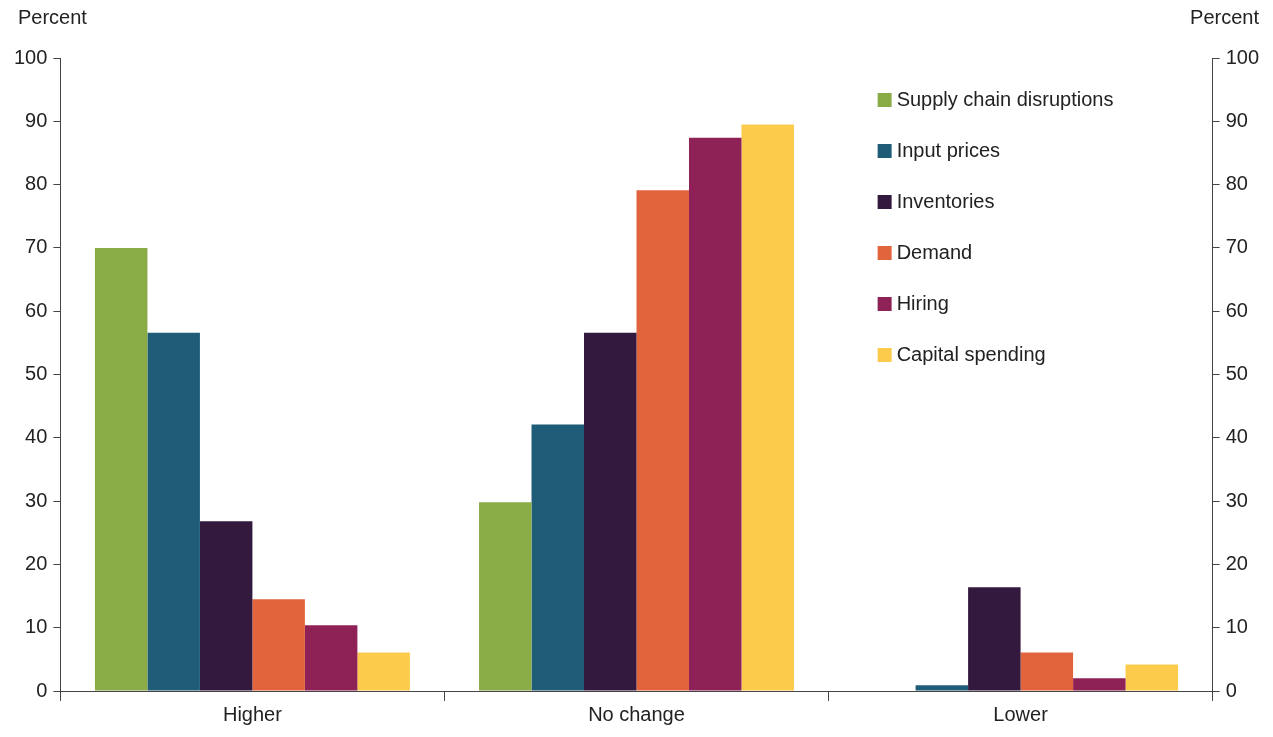 Image resolution: width=1273 pixels, height=737 pixels. I want to click on legend-label: Capital spending, so click(971, 353).